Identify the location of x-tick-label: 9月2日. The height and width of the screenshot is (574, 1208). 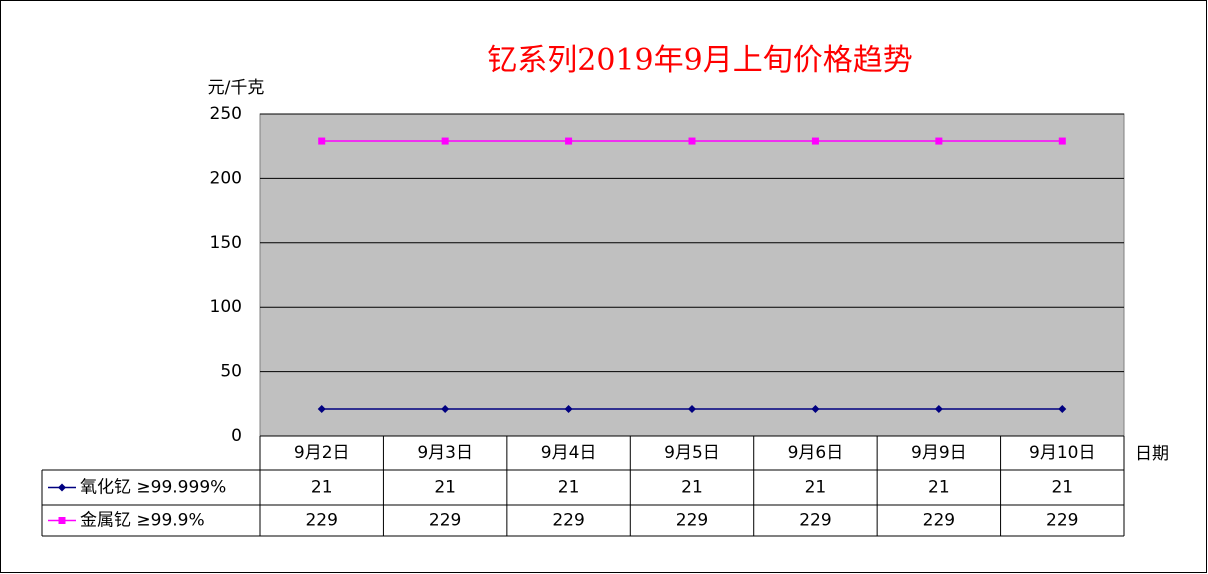
(322, 453).